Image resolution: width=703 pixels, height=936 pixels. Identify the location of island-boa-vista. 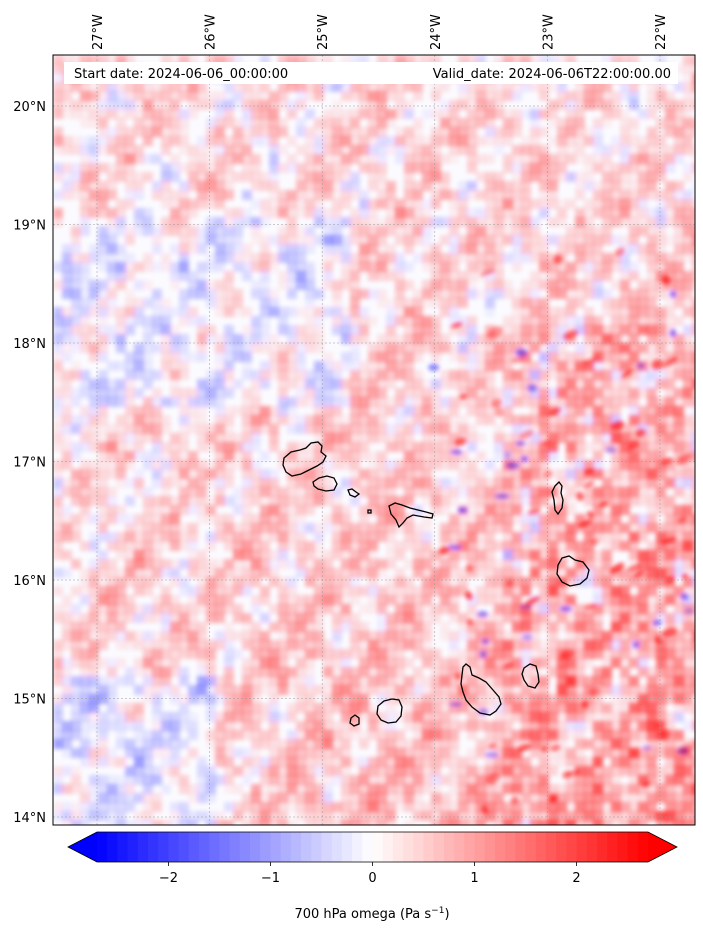
(573, 571).